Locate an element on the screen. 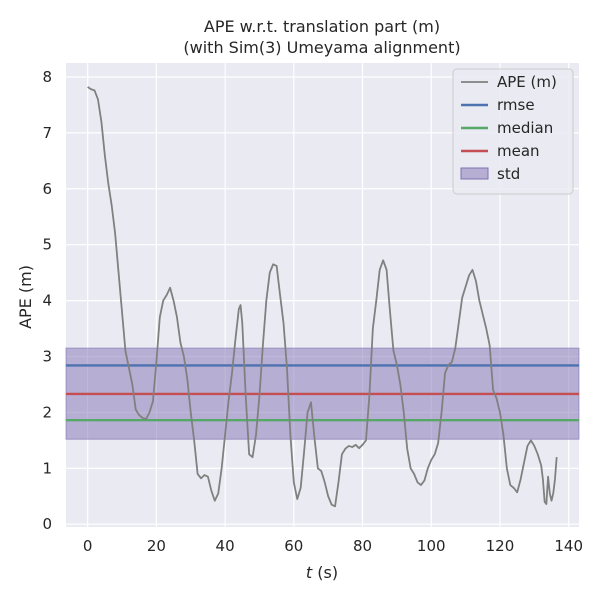  x-tick-label: 100 is located at coordinates (431, 546).